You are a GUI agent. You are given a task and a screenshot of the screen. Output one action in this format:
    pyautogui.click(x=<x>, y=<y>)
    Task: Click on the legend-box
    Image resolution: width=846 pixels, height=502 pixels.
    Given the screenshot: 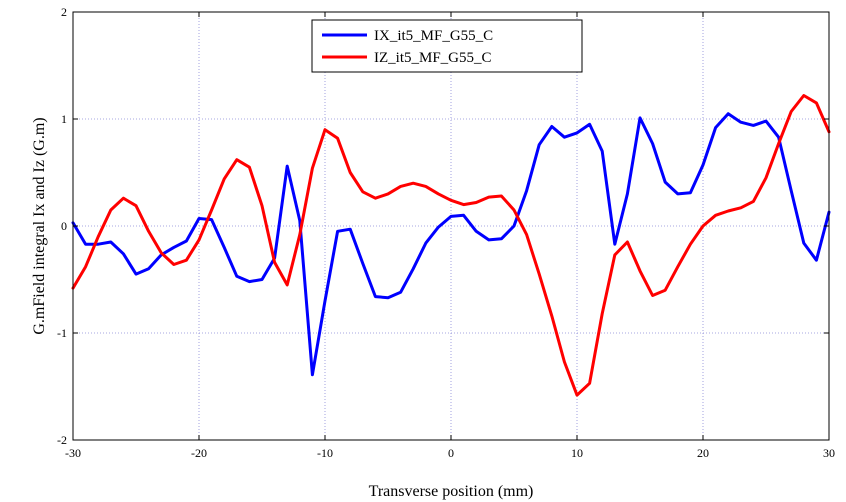 What is the action you would take?
    pyautogui.click(x=447, y=46)
    